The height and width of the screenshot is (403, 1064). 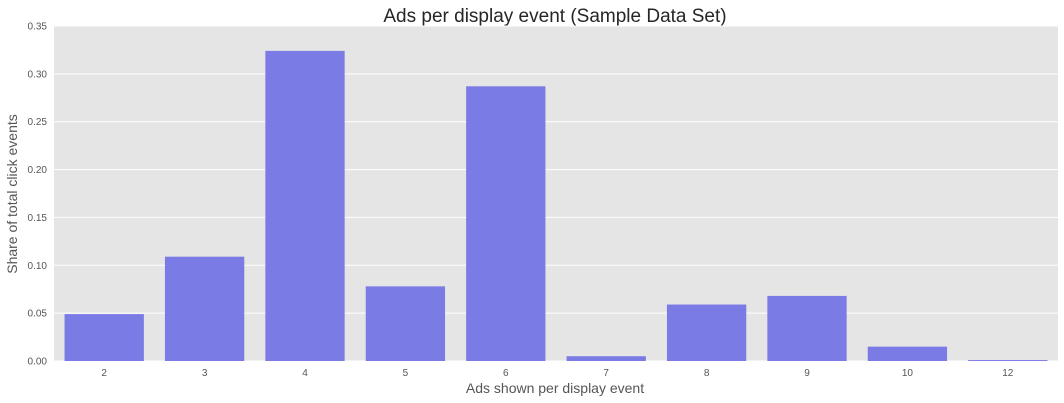 What do you see at coordinates (38, 170) in the screenshot?
I see `y-tick-label: 0.20` at bounding box center [38, 170].